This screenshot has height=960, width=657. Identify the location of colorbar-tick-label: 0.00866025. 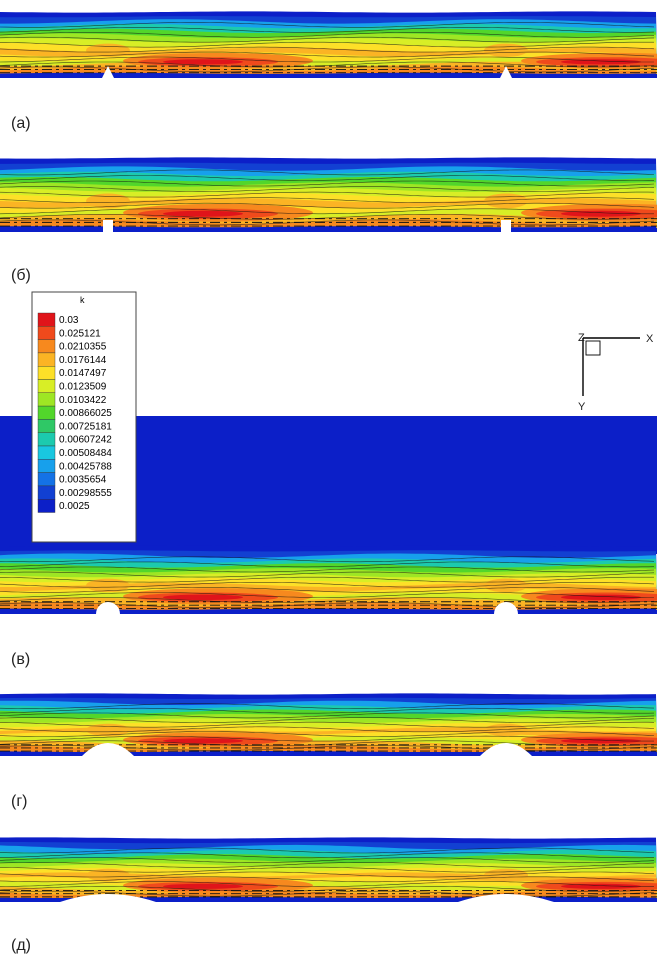
(85, 413).